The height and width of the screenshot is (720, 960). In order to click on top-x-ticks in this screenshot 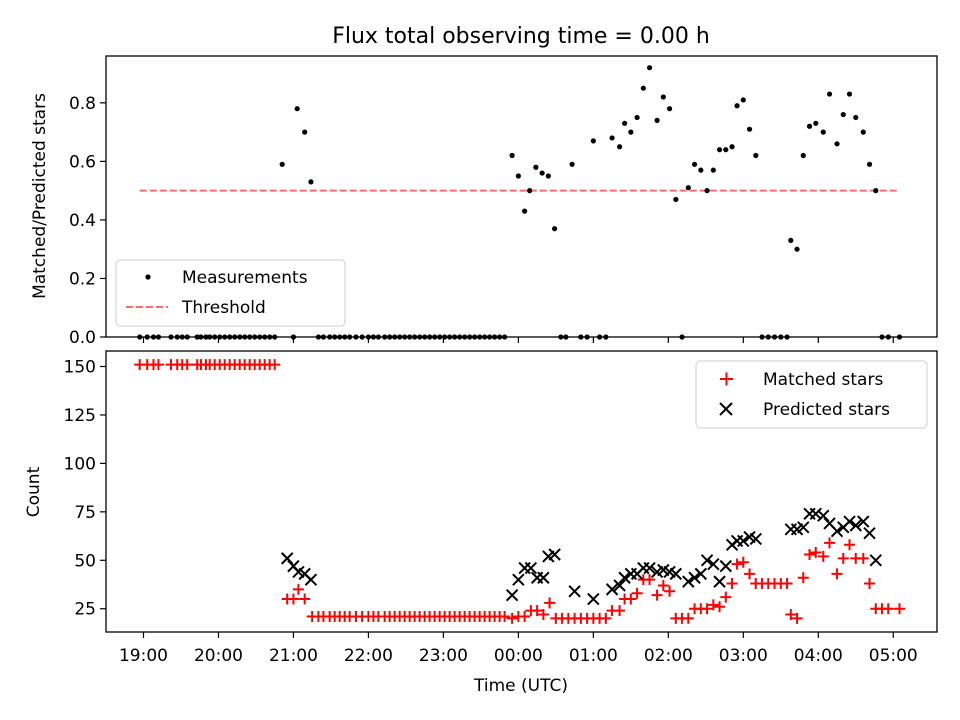, I will do `click(518, 340)`.